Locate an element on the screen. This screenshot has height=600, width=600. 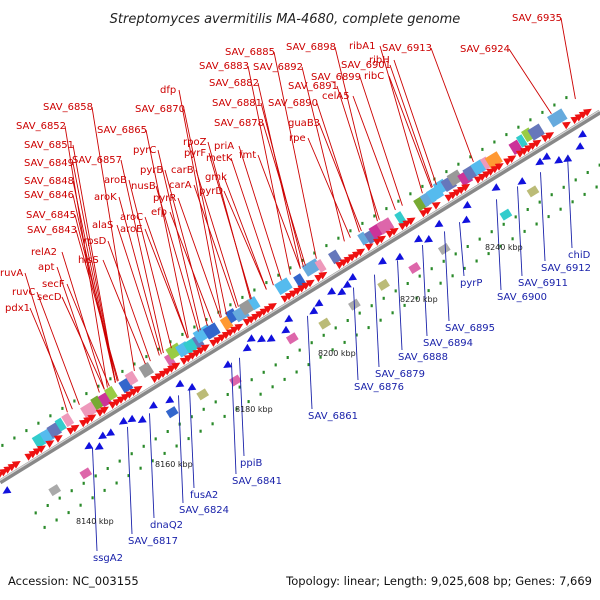
forward-gene-label: SAV_6849 is located at coordinates (49, 163).